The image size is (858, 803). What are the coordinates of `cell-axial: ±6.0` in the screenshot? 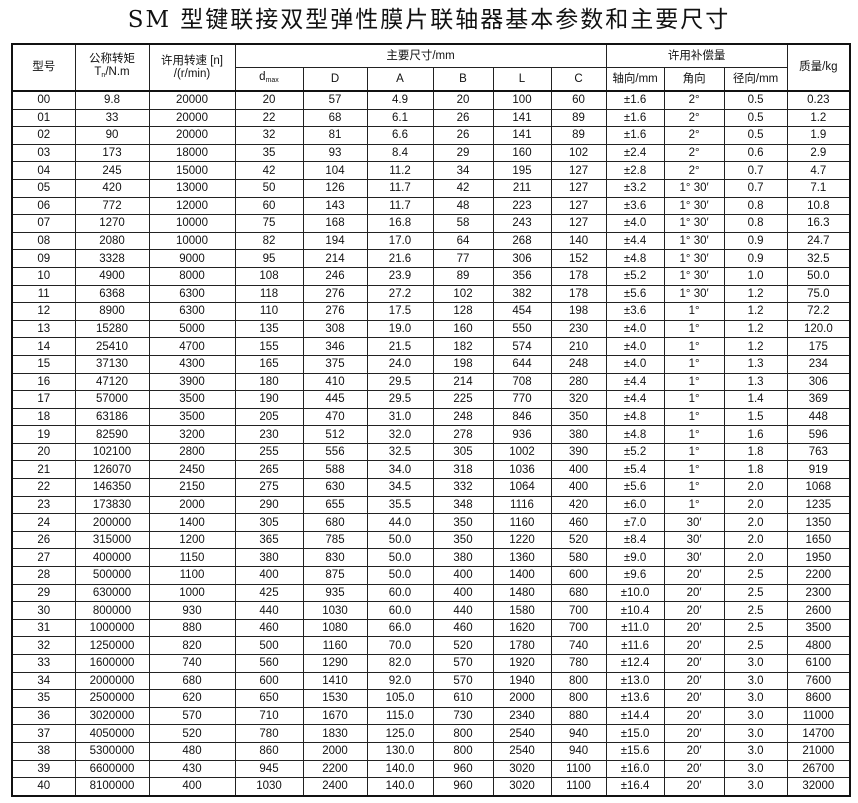 It's located at (635, 505).